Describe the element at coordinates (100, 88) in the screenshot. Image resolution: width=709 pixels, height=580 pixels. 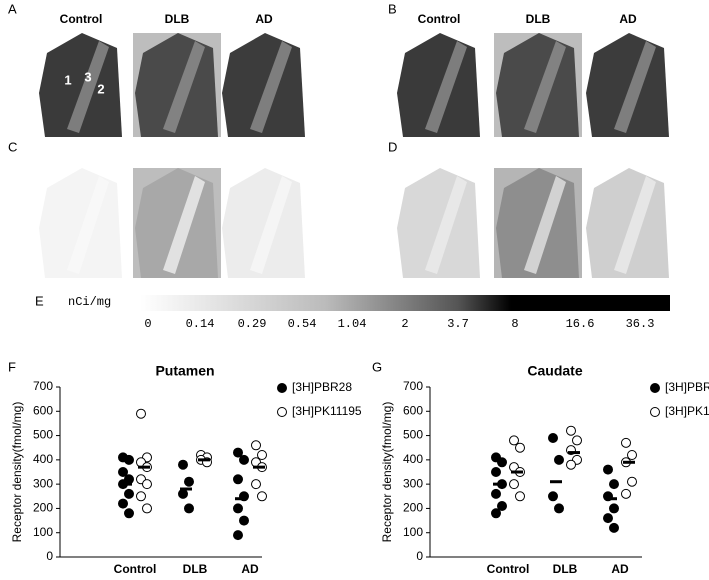
I see `region-label: 2` at that location.